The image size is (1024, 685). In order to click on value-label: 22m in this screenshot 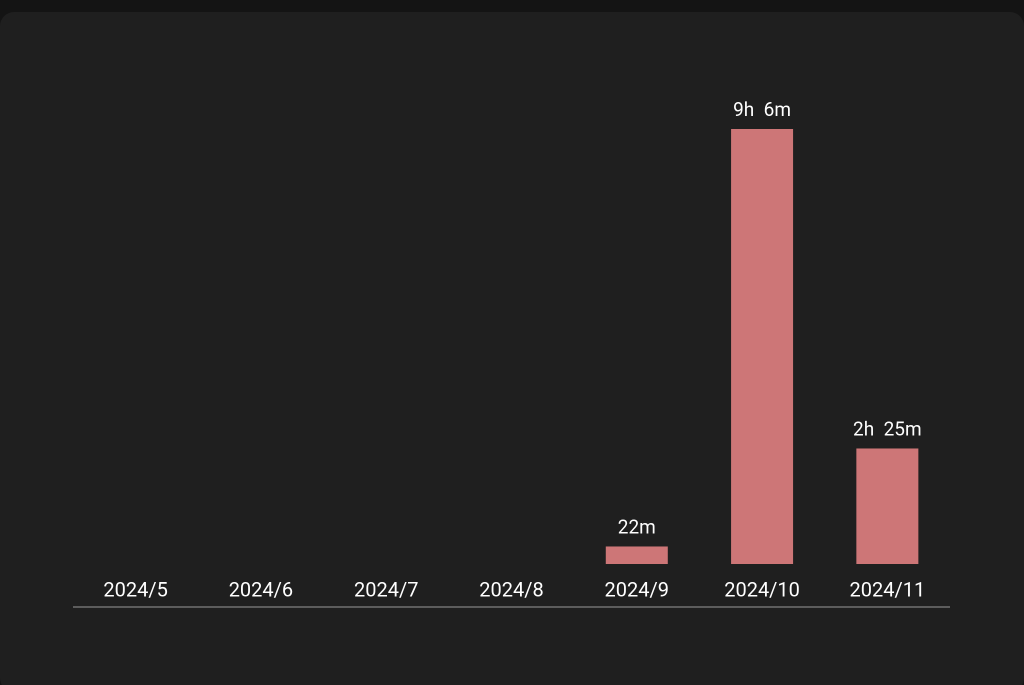, I will do `click(637, 526)`.